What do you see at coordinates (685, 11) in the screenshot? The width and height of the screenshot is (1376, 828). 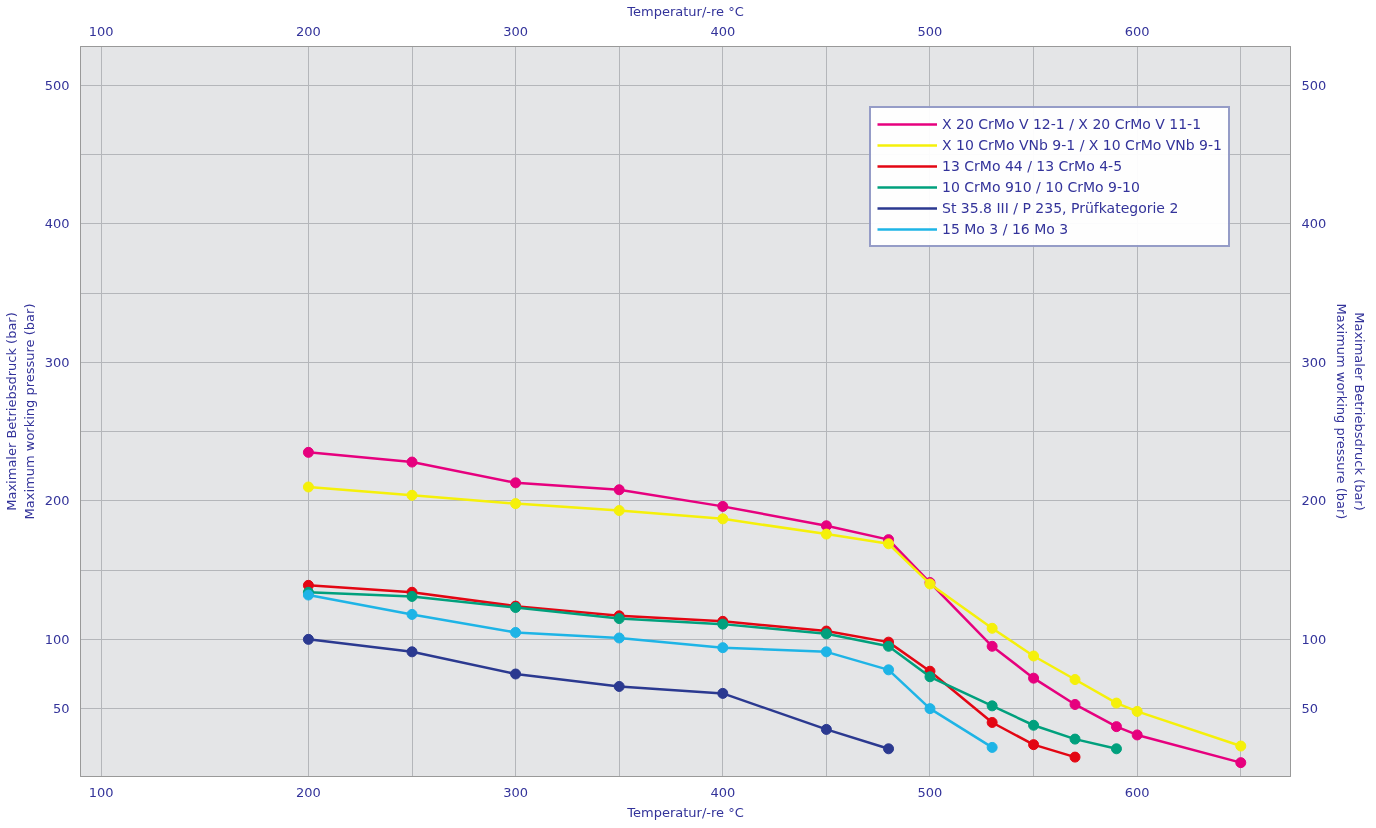 I see `x2-axis-title: Temperatur/-re °C` at bounding box center [685, 11].